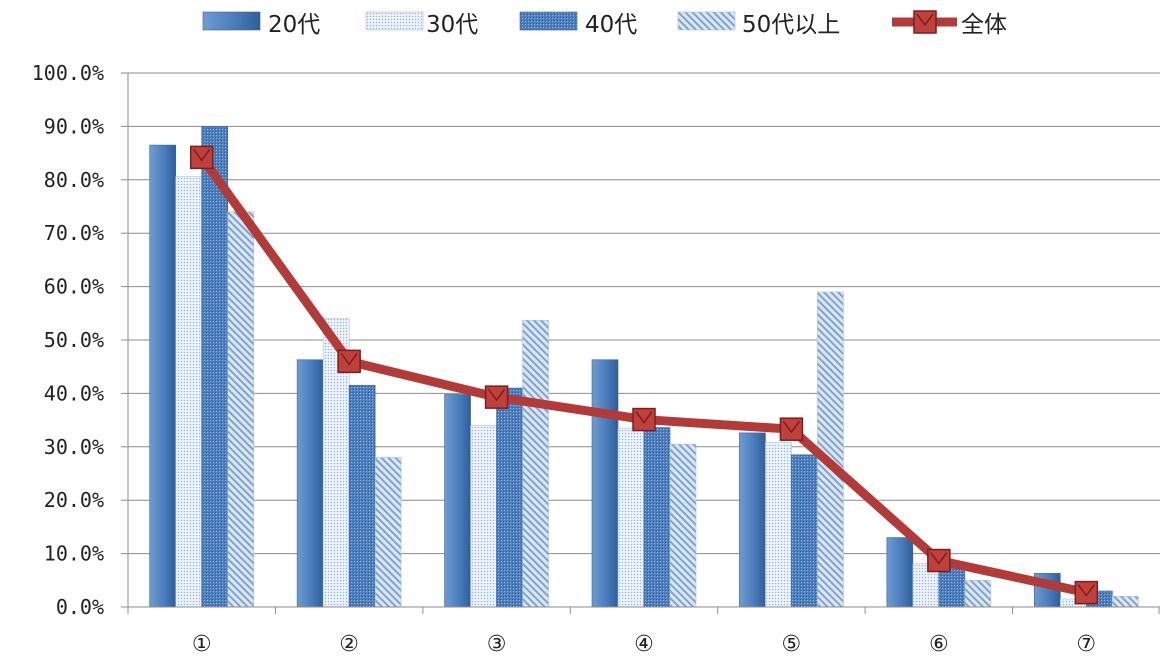 The width and height of the screenshot is (1160, 661). I want to click on y-tick-label: 0.0%, so click(80, 607).